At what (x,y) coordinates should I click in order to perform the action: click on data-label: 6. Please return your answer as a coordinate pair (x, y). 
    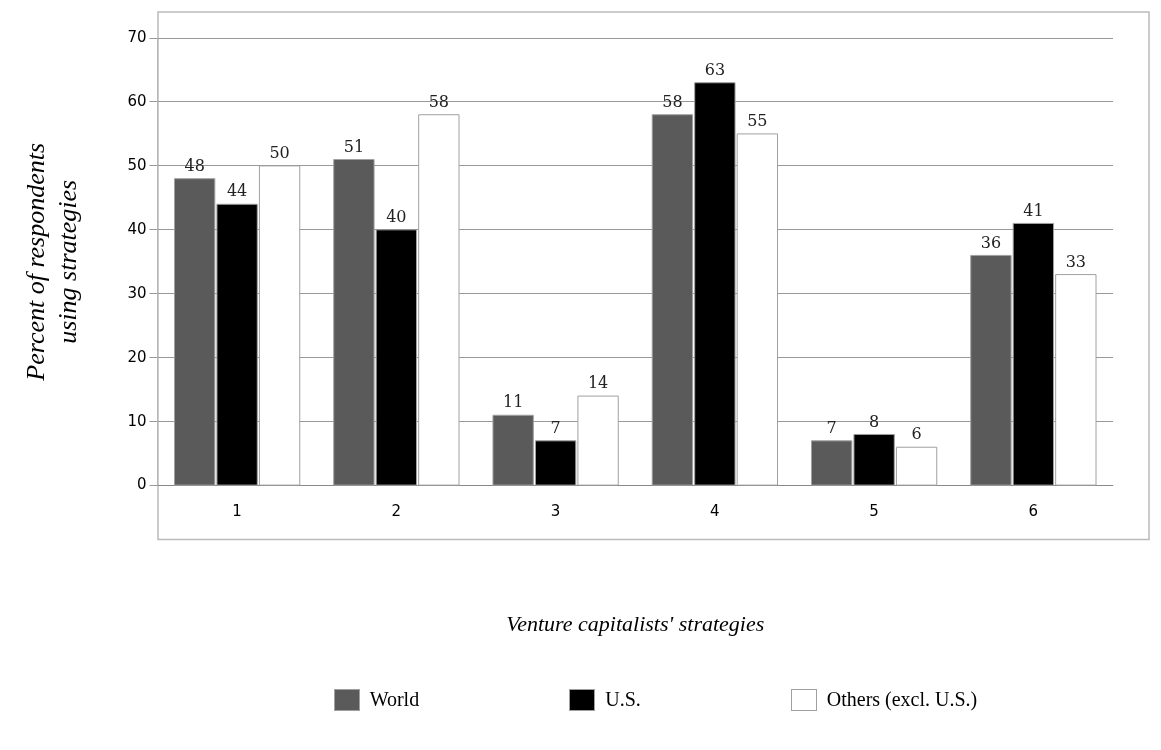
    Looking at the image, I should click on (916, 434).